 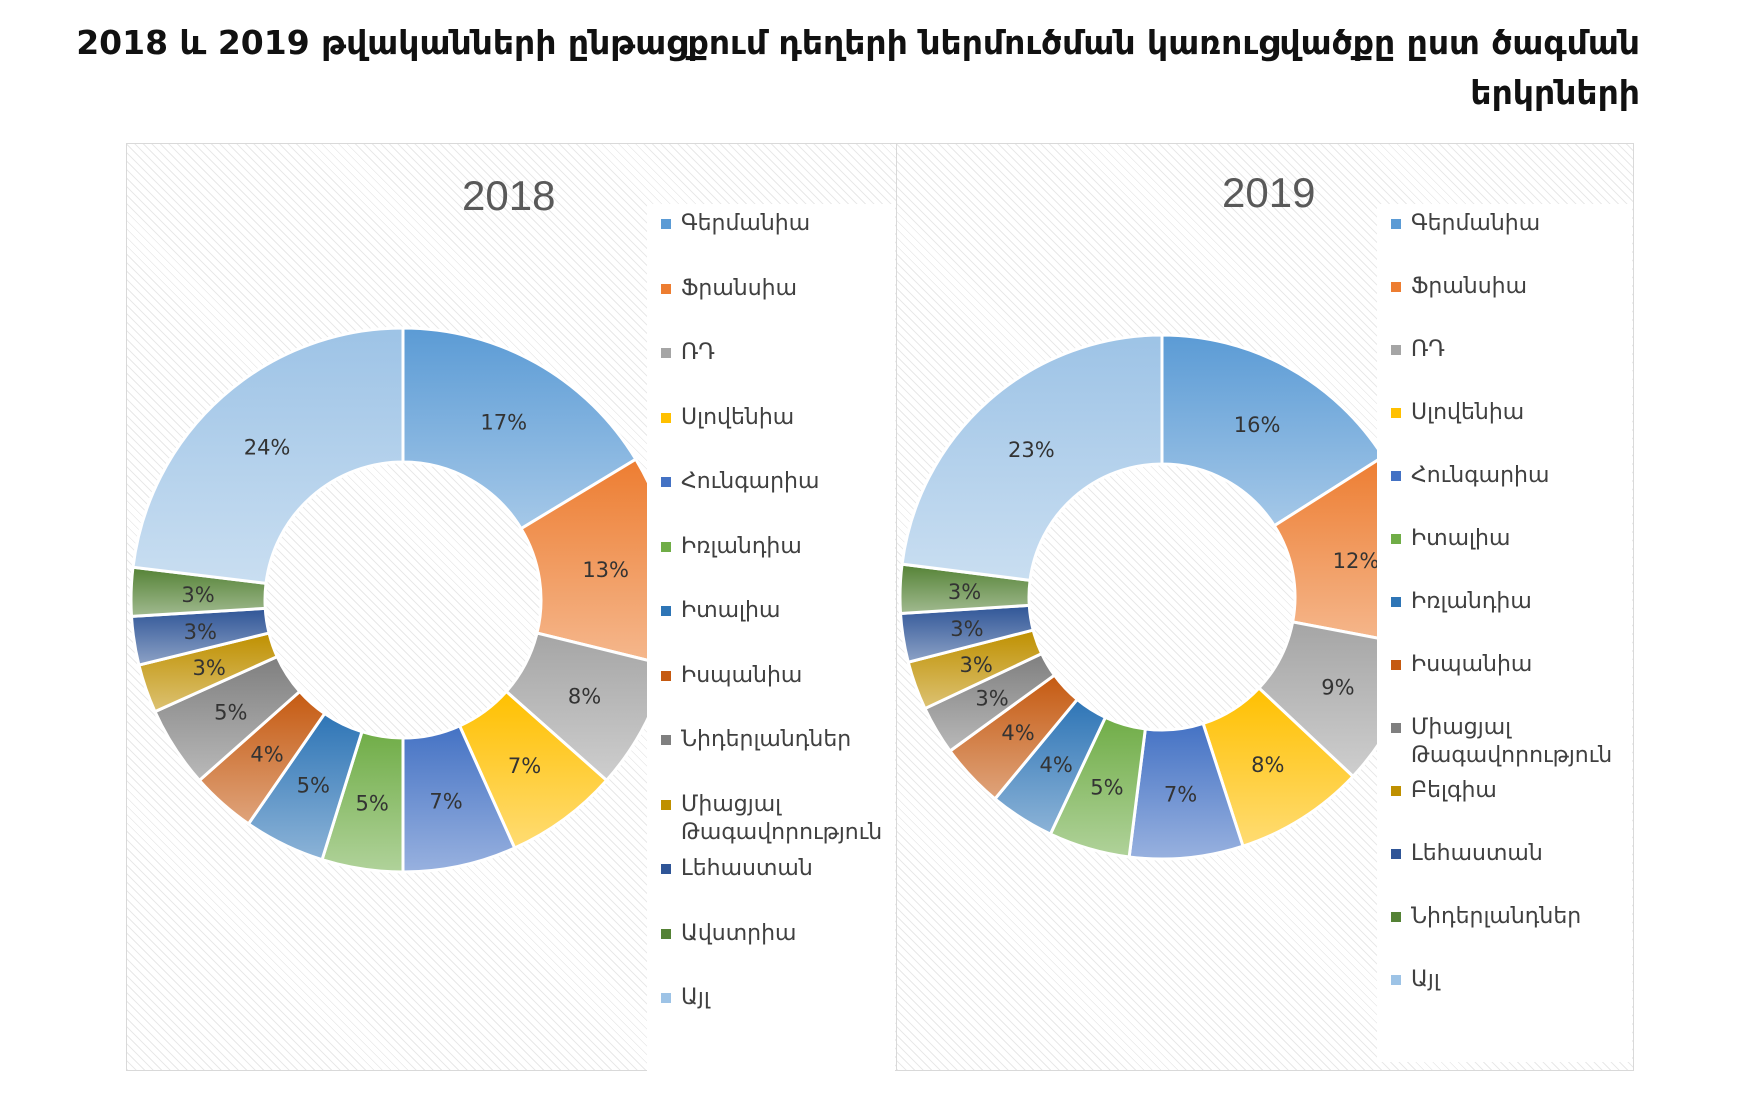 I want to click on data-label-2018-12: 3%, so click(x=197, y=595).